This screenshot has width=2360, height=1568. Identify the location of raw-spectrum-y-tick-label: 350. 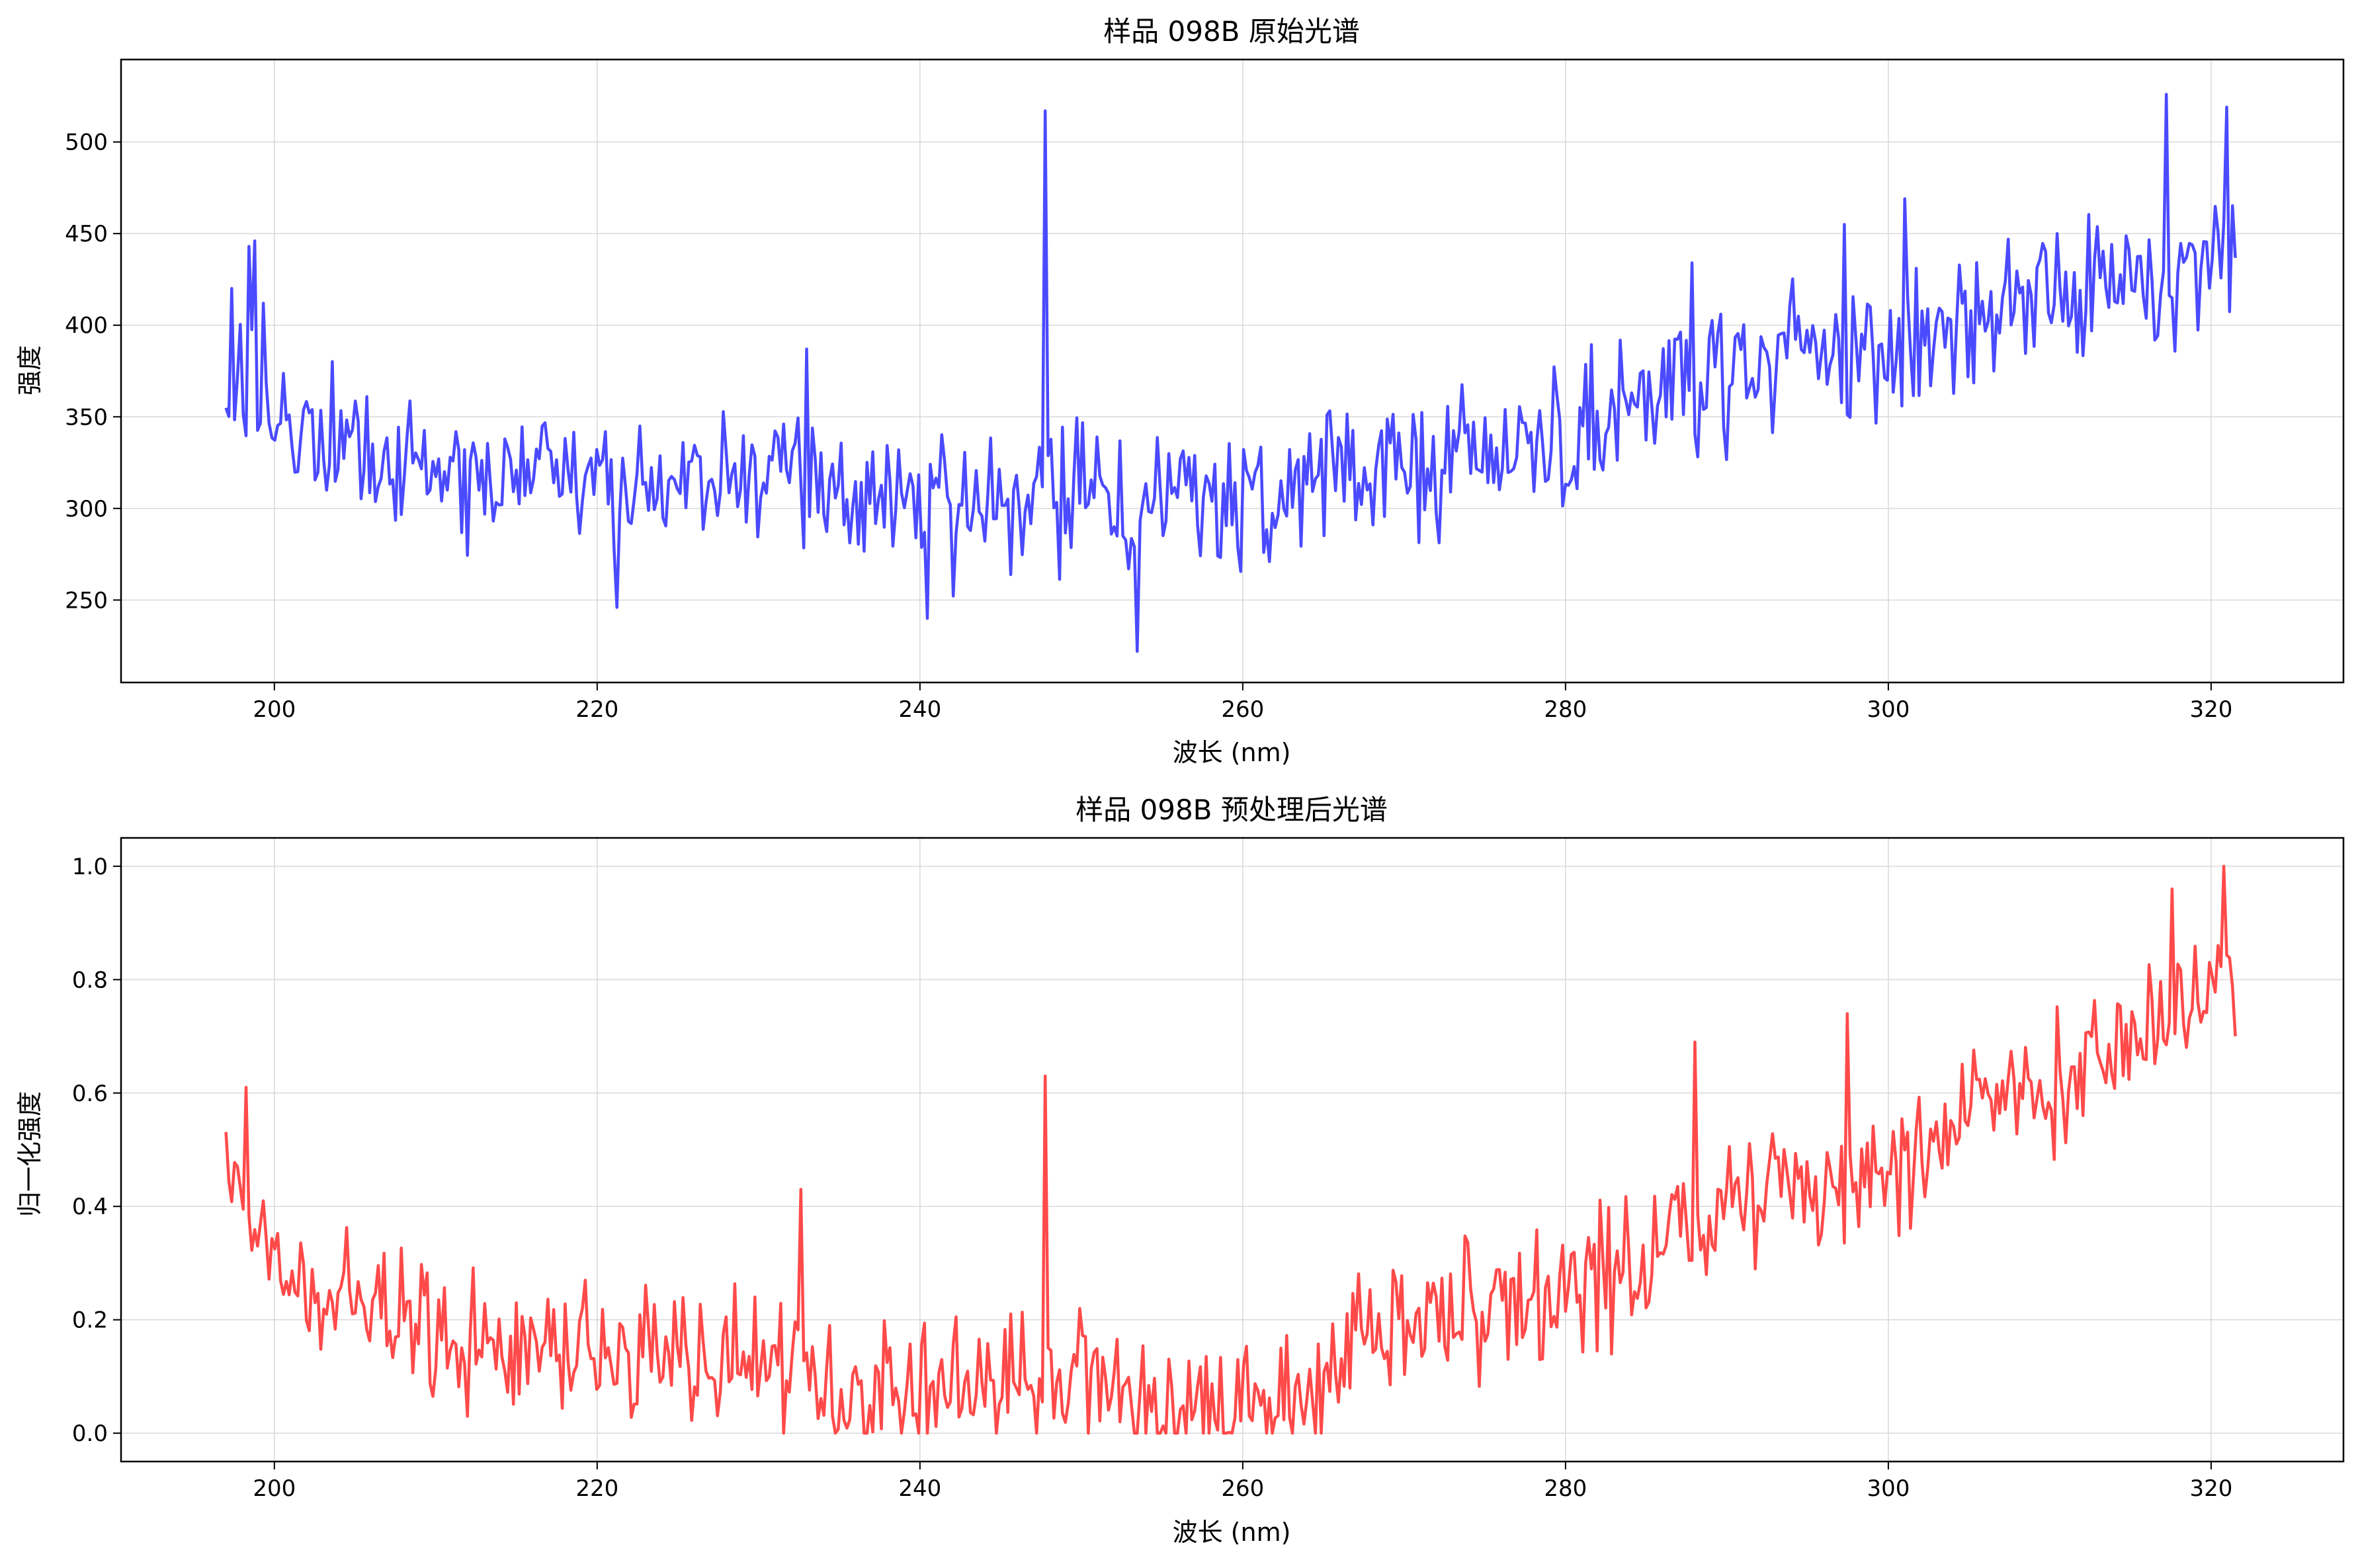
(86, 417).